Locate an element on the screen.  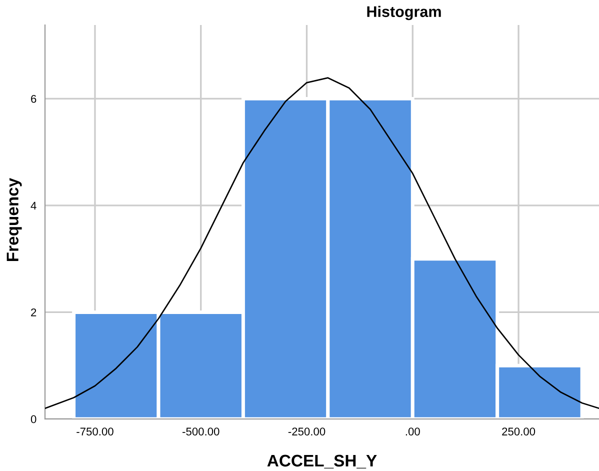
chart-title: Histogram is located at coordinates (404, 13).